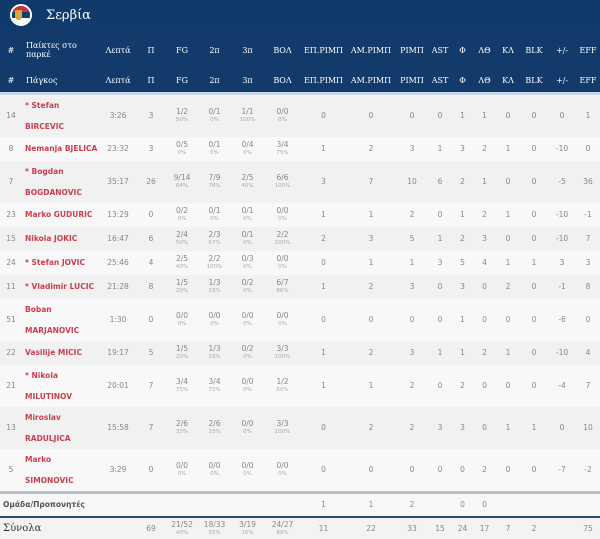  What do you see at coordinates (588, 470) in the screenshot?
I see `stat-value: -2` at bounding box center [588, 470].